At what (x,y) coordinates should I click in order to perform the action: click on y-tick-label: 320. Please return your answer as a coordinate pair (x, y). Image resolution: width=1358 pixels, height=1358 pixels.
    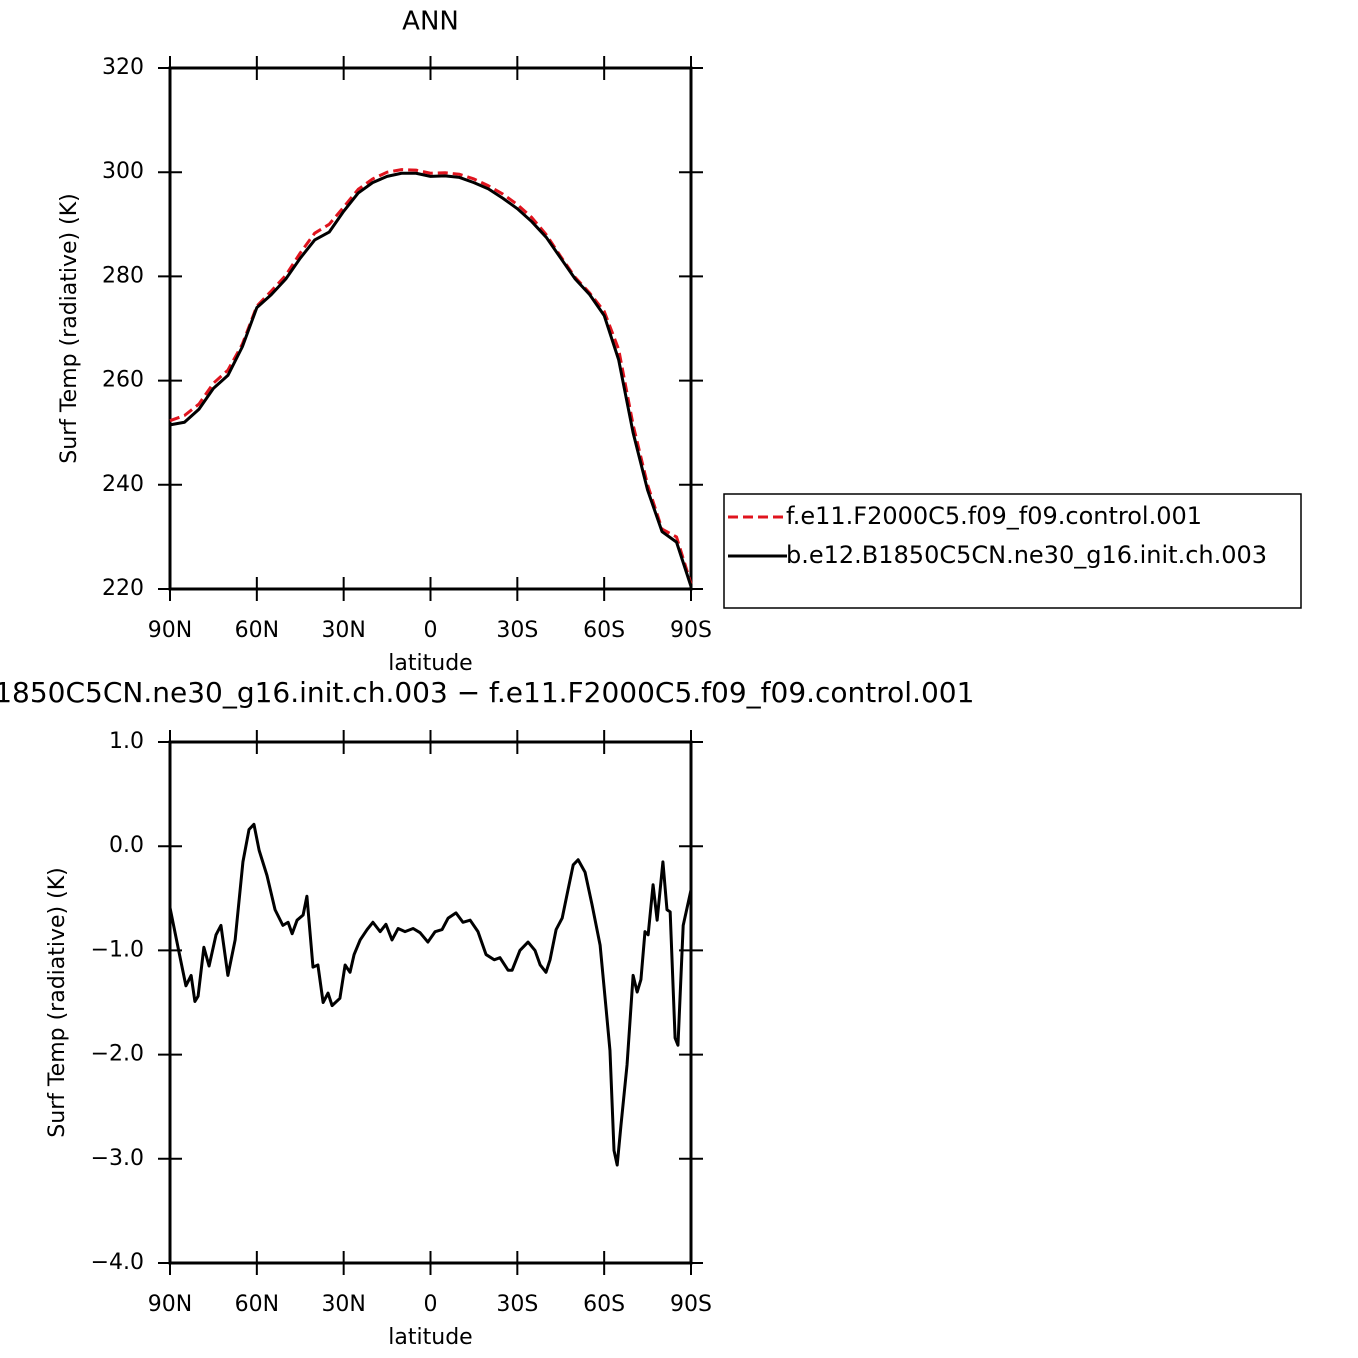
    Looking at the image, I should click on (123, 67).